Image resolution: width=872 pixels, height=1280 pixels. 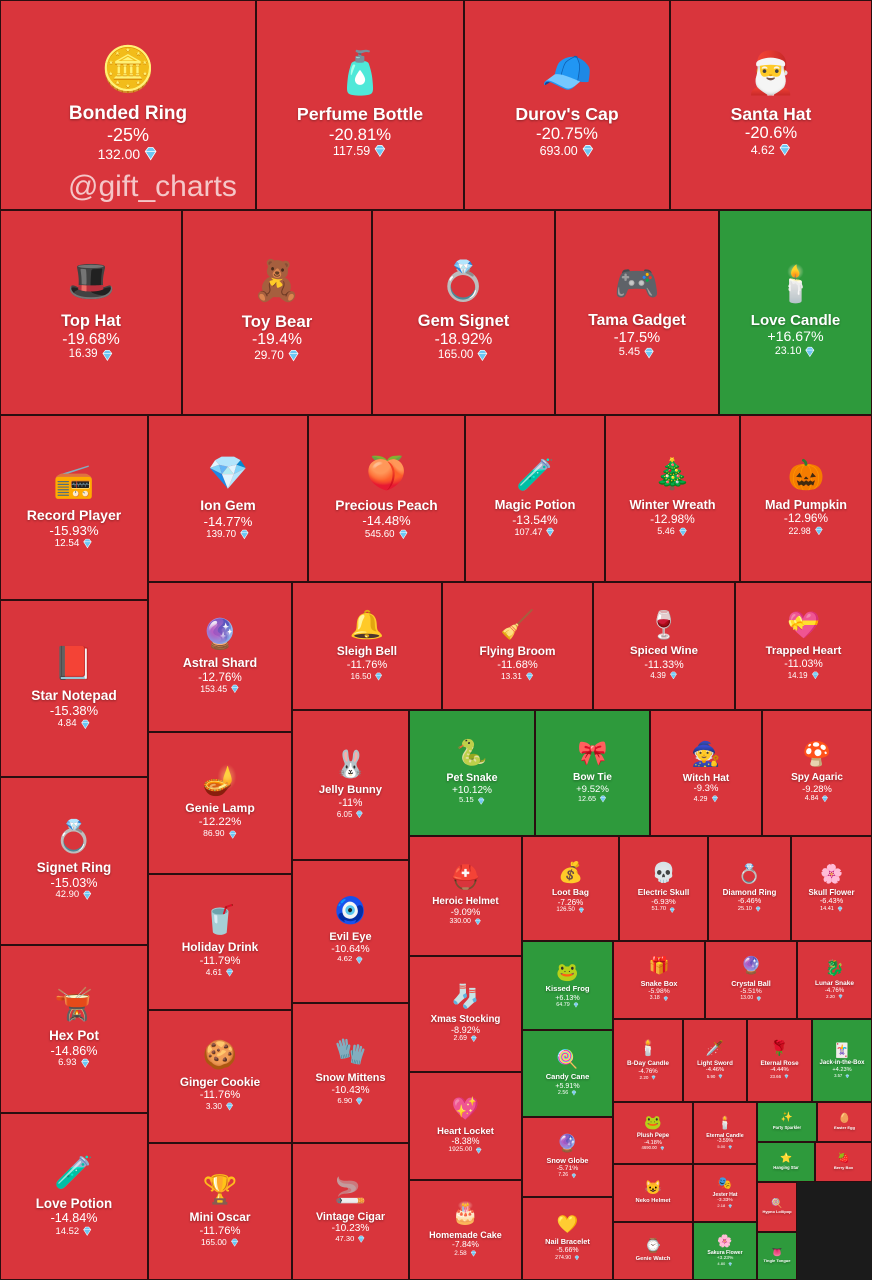 What do you see at coordinates (74, 861) in the screenshot?
I see `tile-signet-ring: 💍 Signet Ring -15.03% 42.90` at bounding box center [74, 861].